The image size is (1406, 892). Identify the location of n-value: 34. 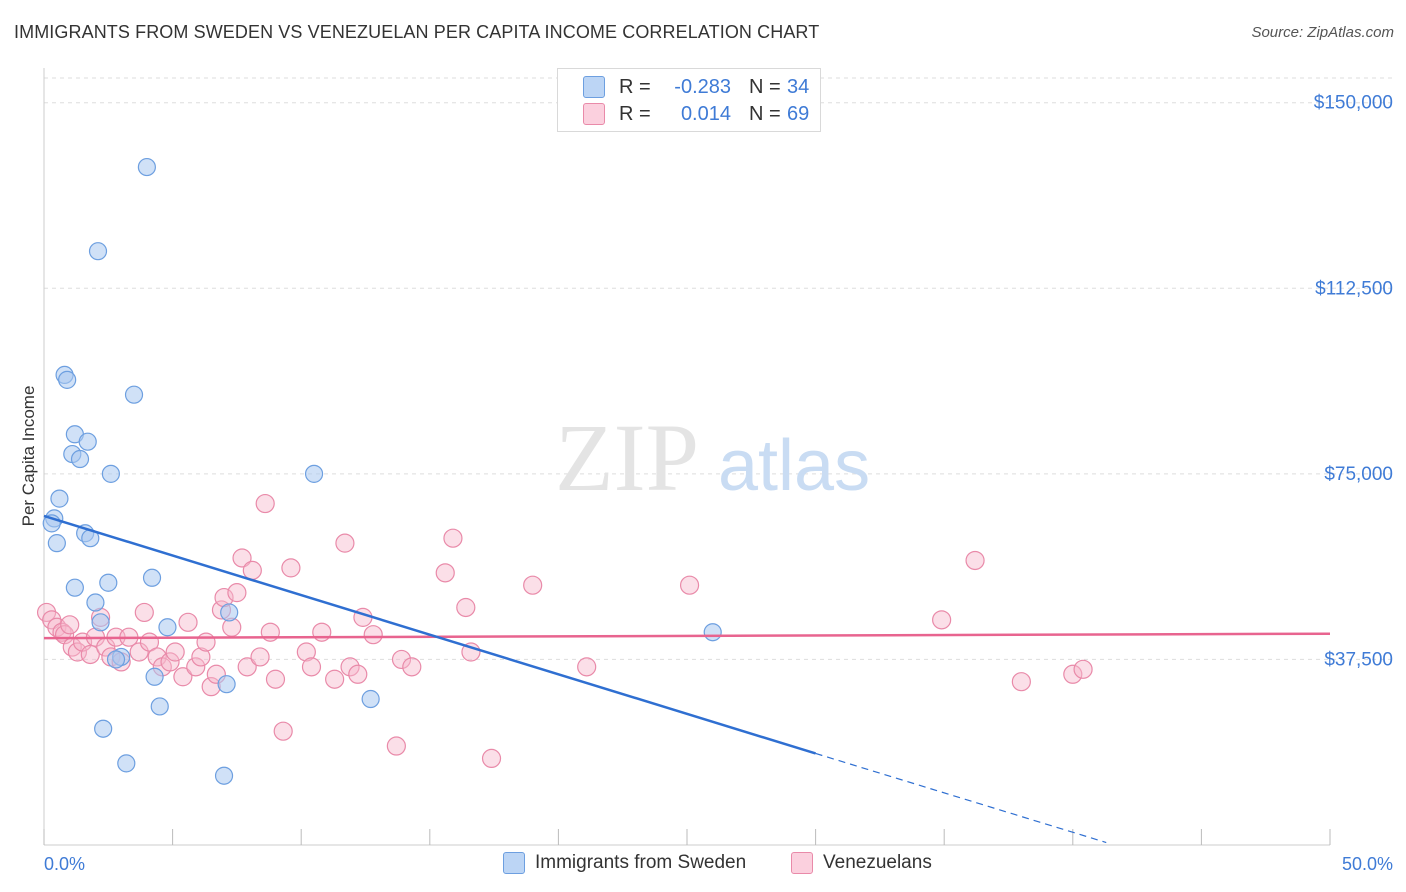
(798, 86).